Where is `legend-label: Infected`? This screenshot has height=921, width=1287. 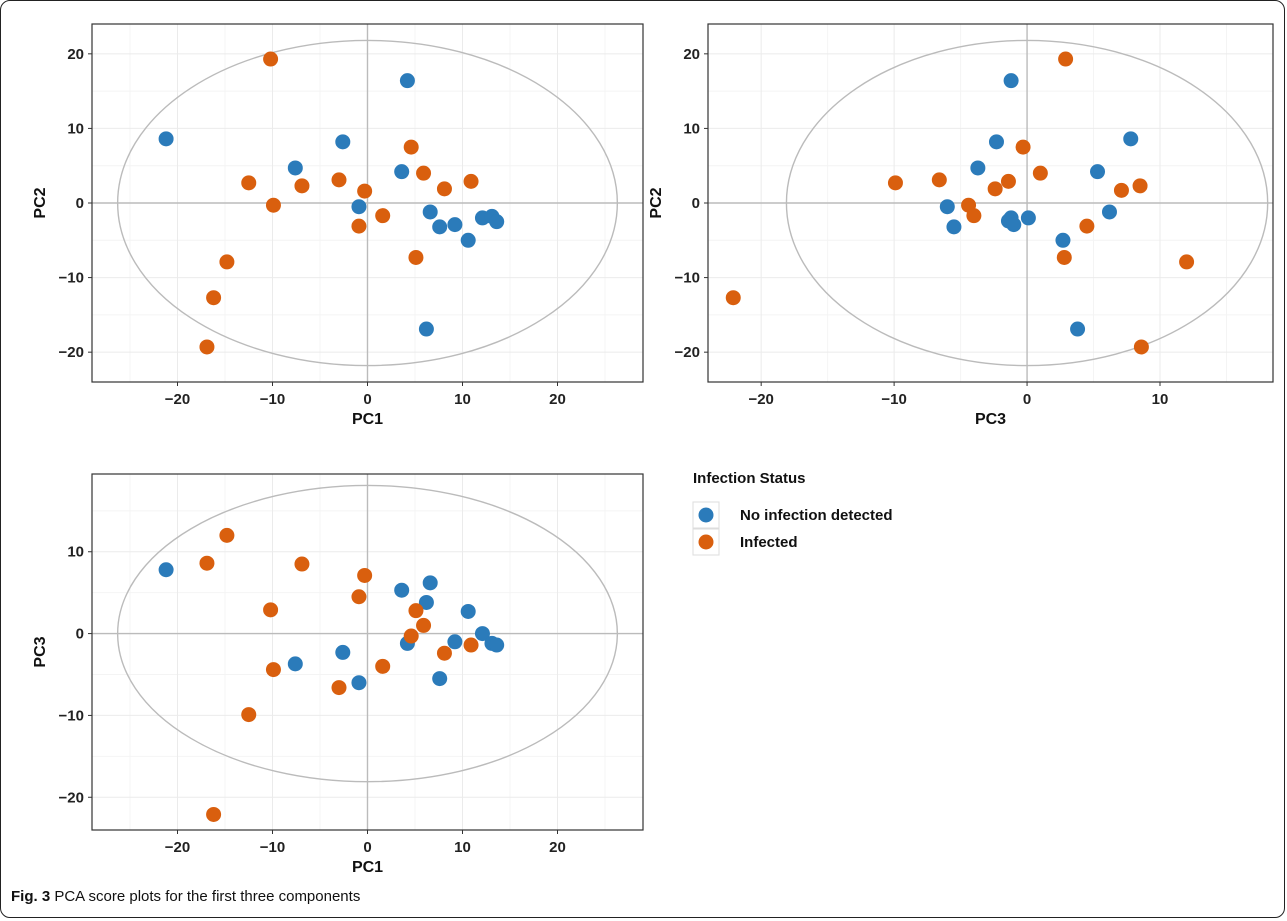 legend-label: Infected is located at coordinates (769, 542).